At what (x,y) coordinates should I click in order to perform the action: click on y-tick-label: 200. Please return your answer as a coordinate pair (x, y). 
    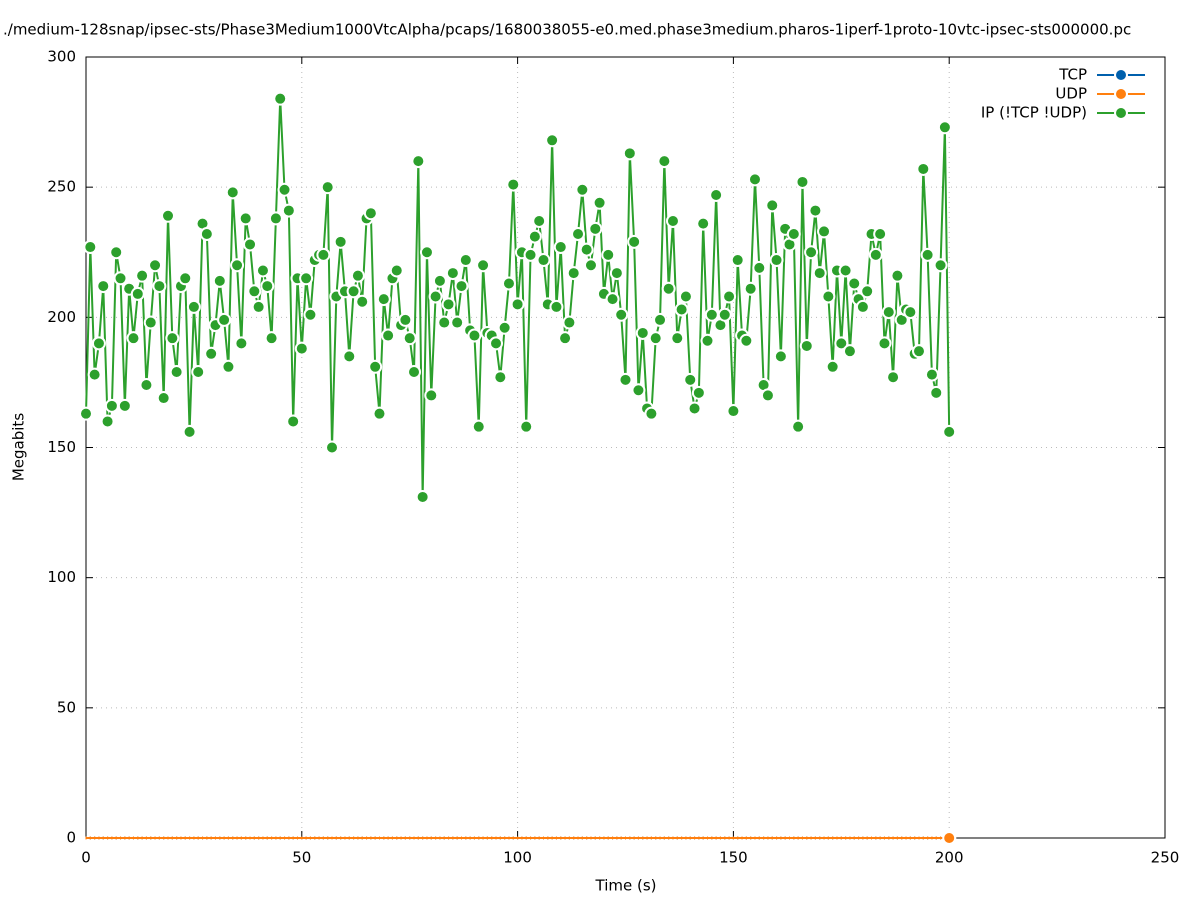
    Looking at the image, I should click on (61, 317).